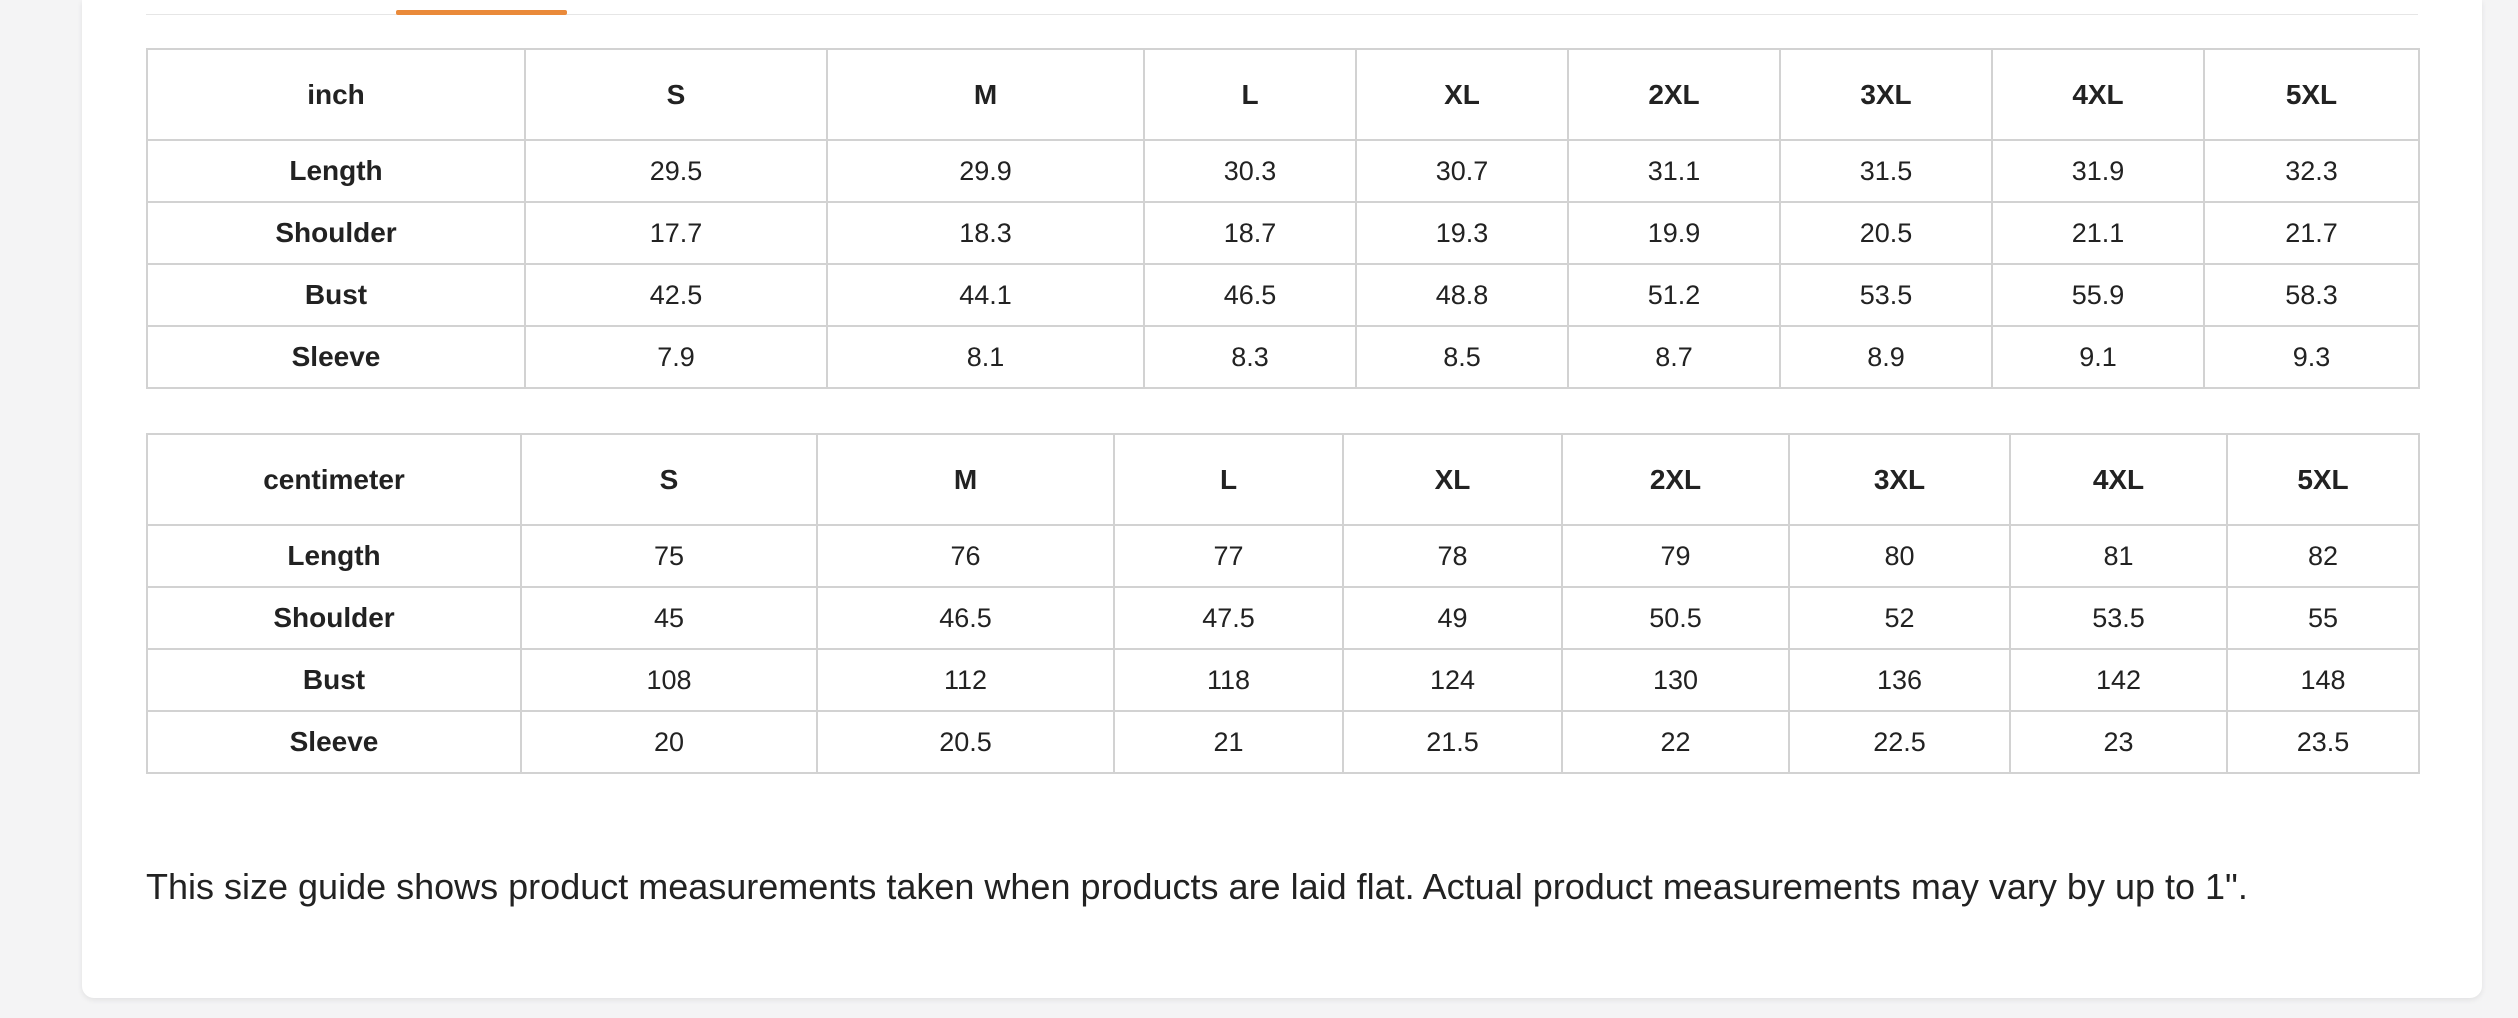 Image resolution: width=2518 pixels, height=1018 pixels. What do you see at coordinates (334, 479) in the screenshot?
I see `unit-header: centimeter` at bounding box center [334, 479].